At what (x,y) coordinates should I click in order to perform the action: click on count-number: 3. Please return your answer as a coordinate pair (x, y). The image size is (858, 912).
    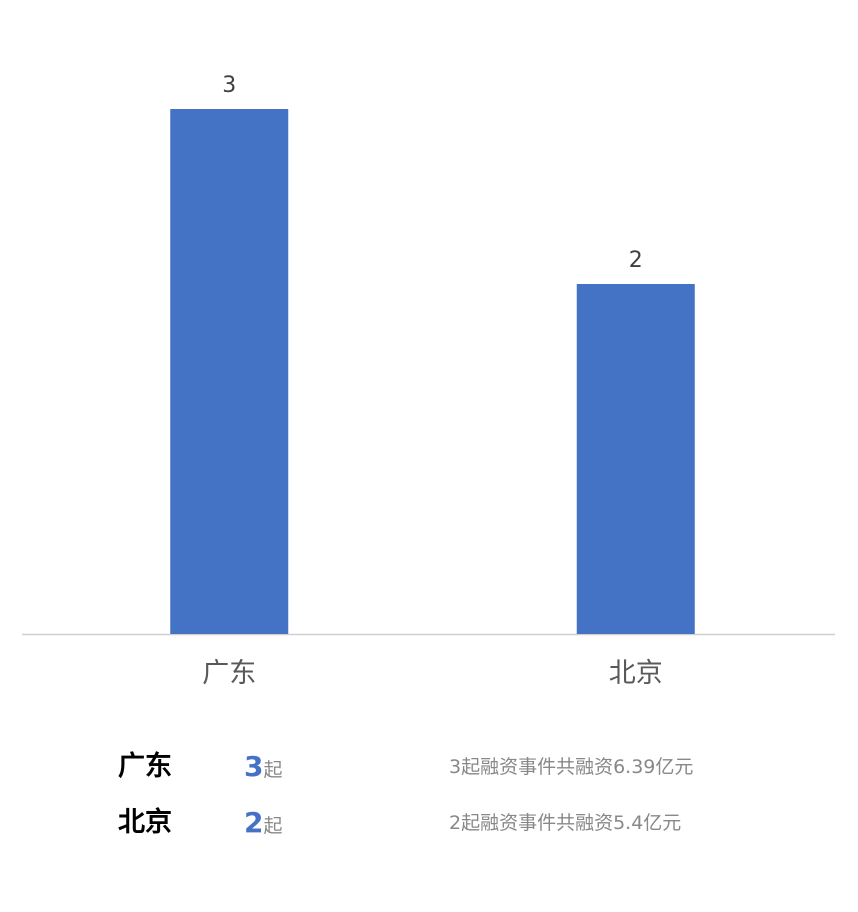
    Looking at the image, I should click on (254, 766).